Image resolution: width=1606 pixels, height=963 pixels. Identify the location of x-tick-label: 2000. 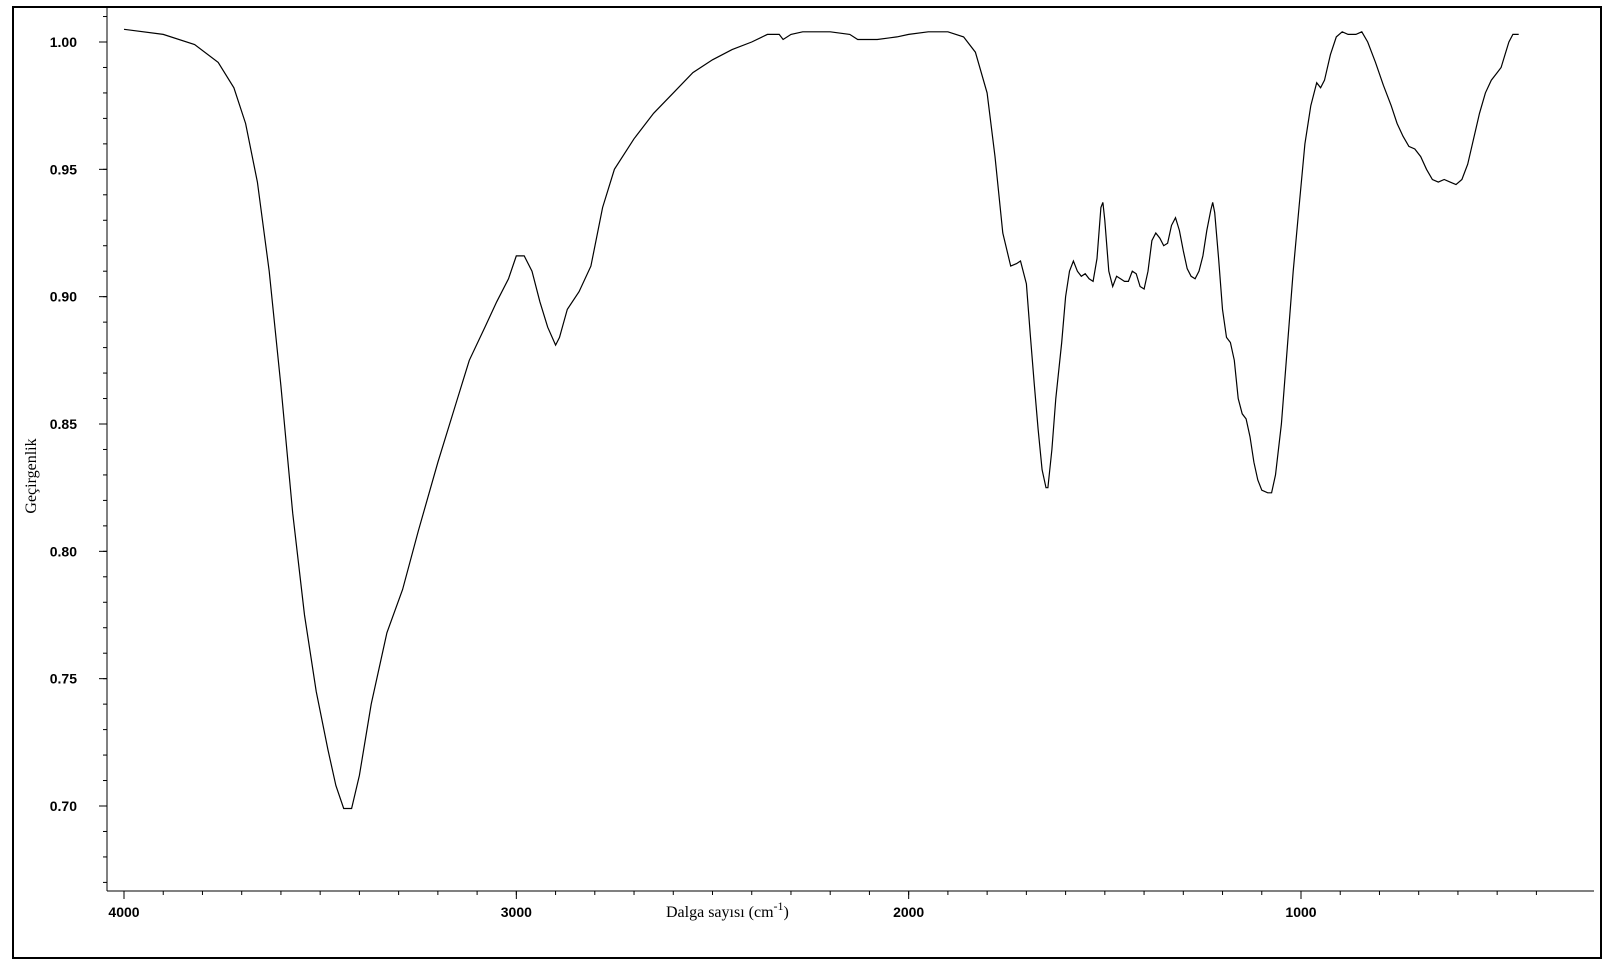
(908, 912).